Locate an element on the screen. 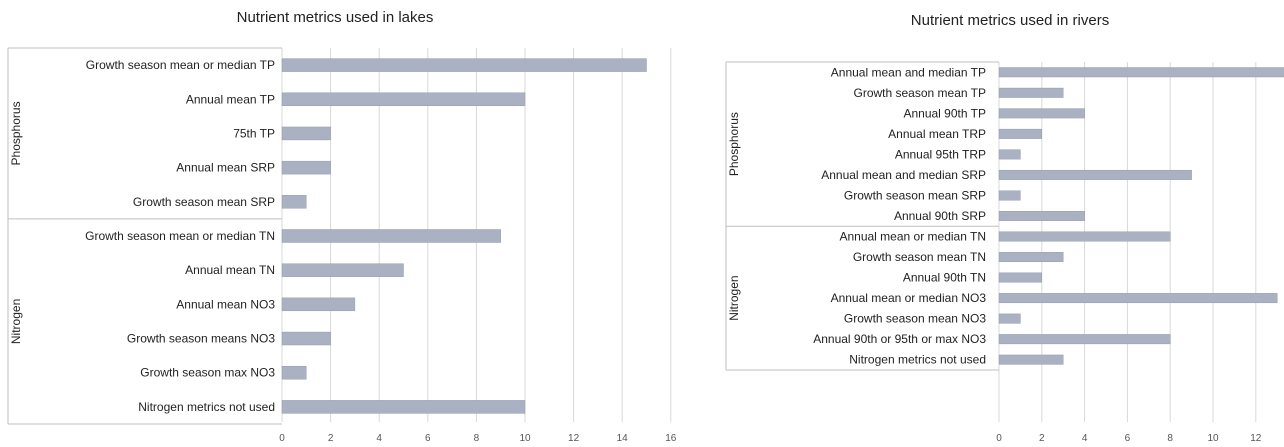 The height and width of the screenshot is (447, 1284). x-tick-label: 16 is located at coordinates (671, 438).